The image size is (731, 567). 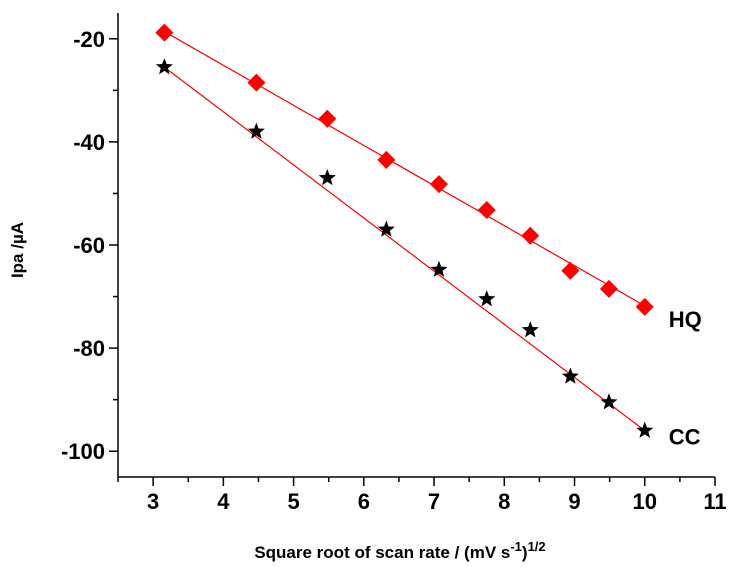 I want to click on series-labels: HQ CC, so click(x=685, y=378).